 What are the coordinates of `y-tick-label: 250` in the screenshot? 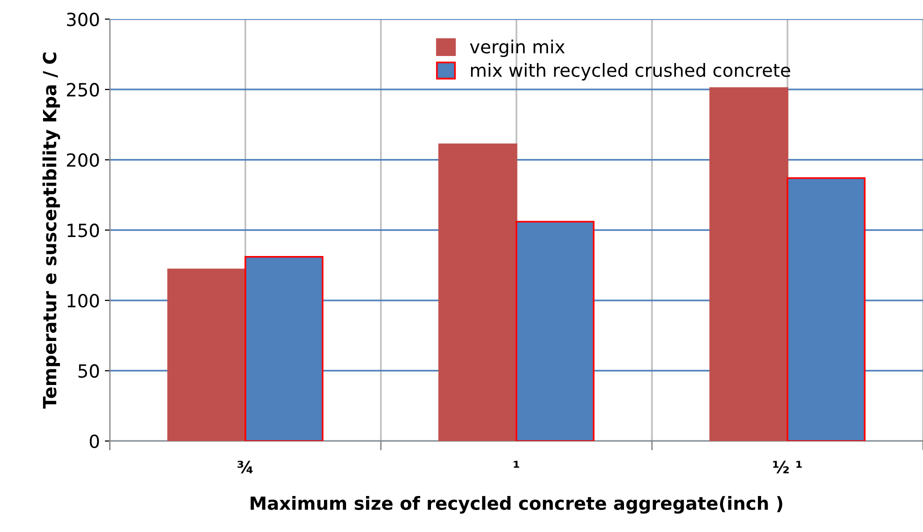 It's located at (82, 89).